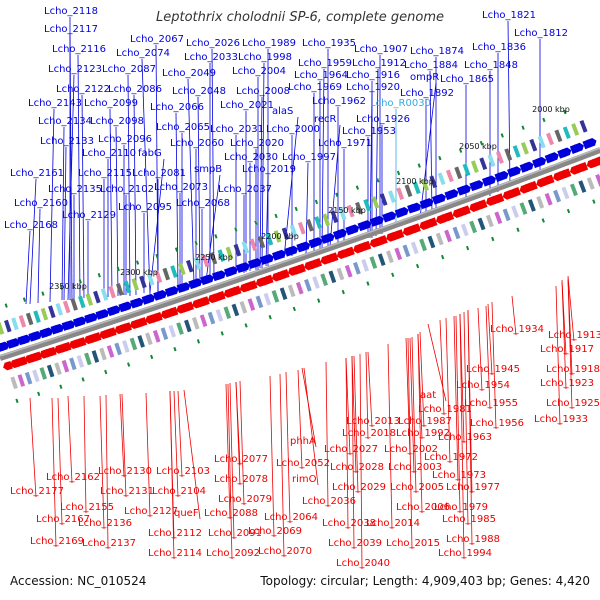 The image size is (600, 600). Describe the element at coordinates (357, 467) in the screenshot. I see `gene-label: Lcho_2028` at that location.